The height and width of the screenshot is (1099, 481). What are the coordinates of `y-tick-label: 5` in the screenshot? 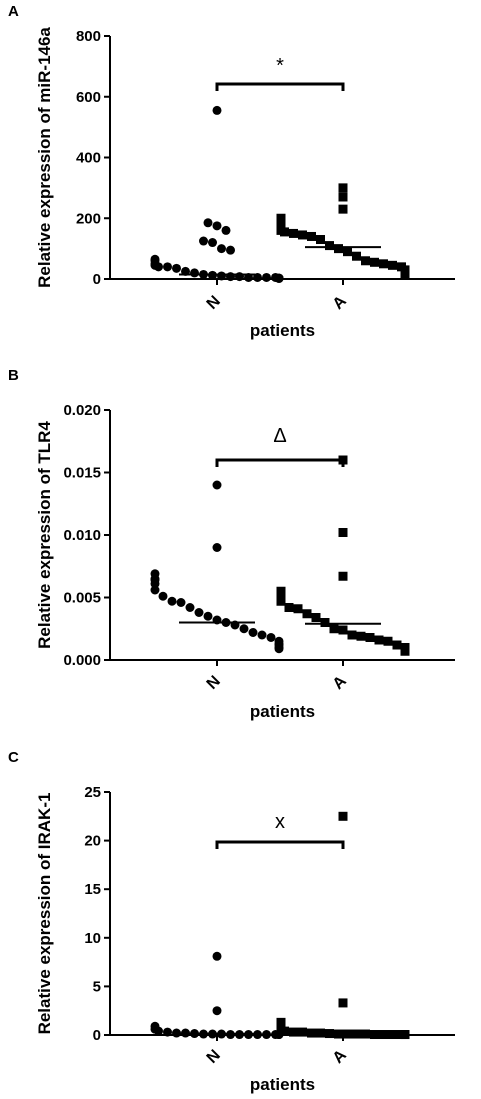 It's located at (97, 986).